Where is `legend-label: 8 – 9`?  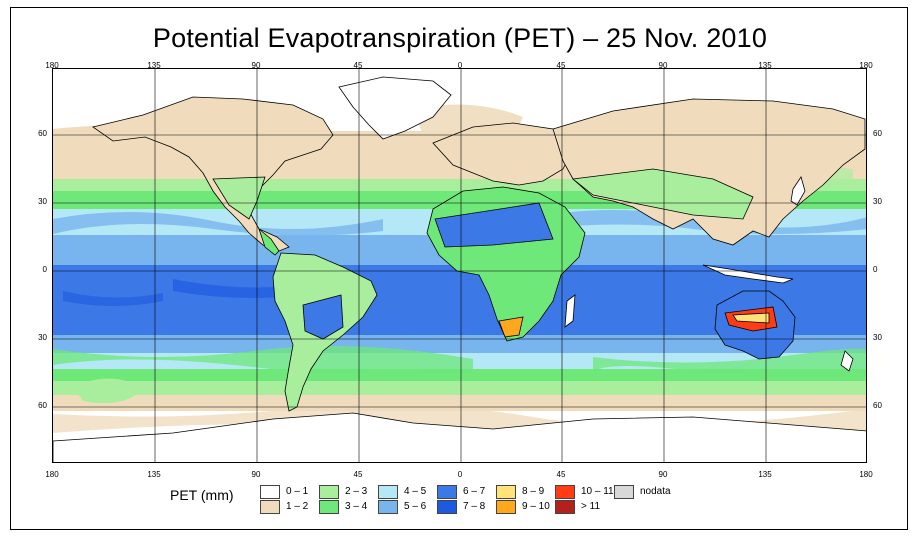 legend-label: 8 – 9 is located at coordinates (533, 491).